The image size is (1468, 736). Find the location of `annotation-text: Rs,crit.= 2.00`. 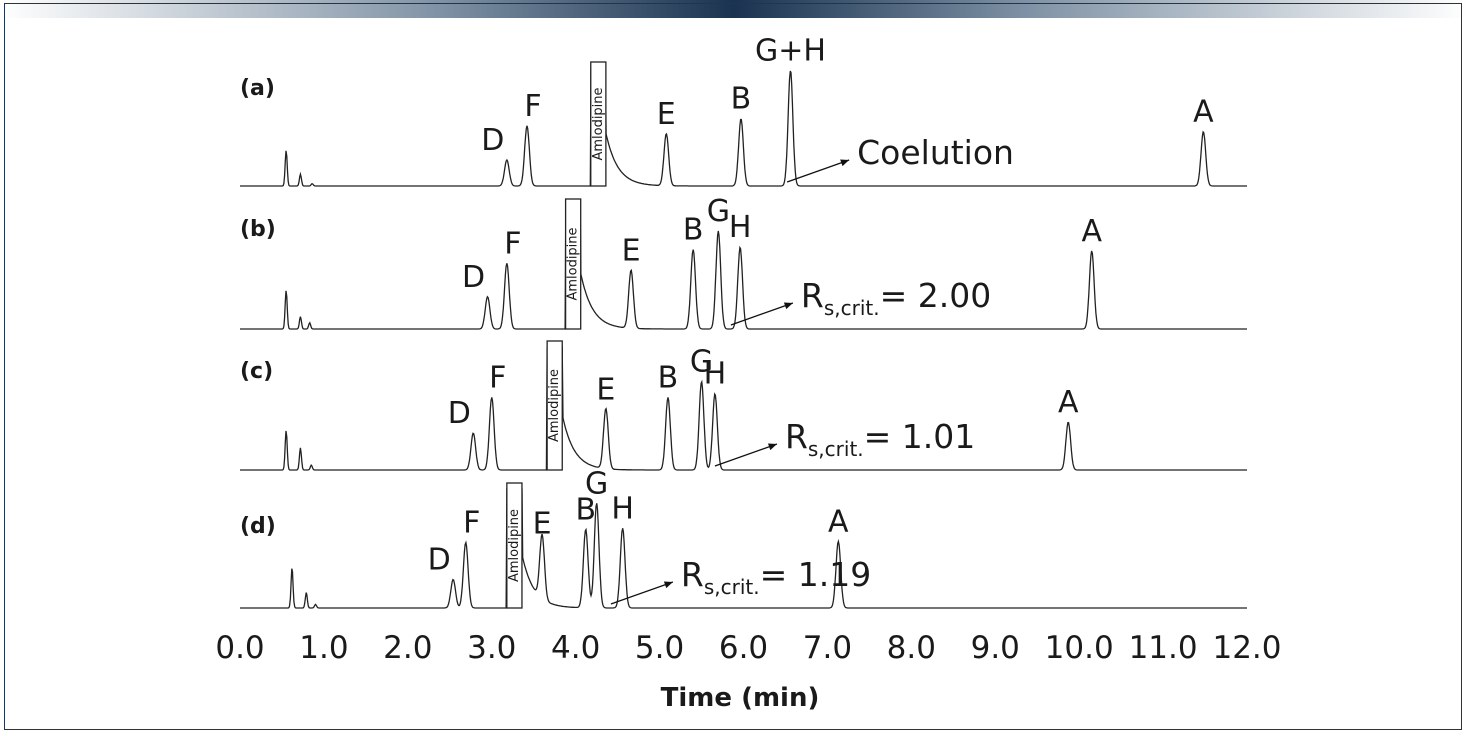

annotation-text: Rs,crit.= 2.00 is located at coordinates (896, 298).